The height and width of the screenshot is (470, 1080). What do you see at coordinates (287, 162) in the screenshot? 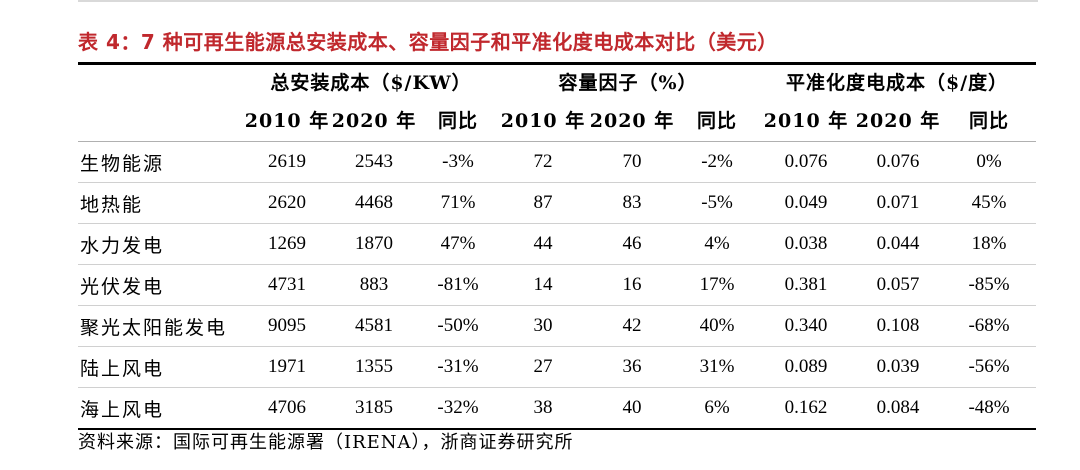
I see `cost-2010-cell: 2619` at bounding box center [287, 162].